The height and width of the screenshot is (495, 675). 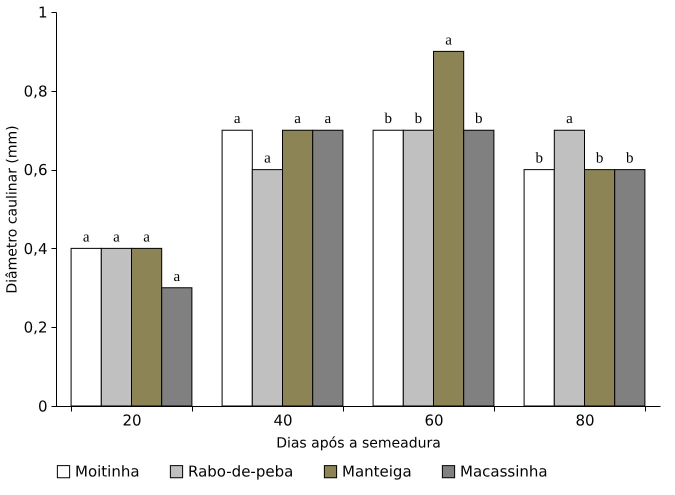 What do you see at coordinates (358, 444) in the screenshot?
I see `x-axis-title: Dias após a semeadura` at bounding box center [358, 444].